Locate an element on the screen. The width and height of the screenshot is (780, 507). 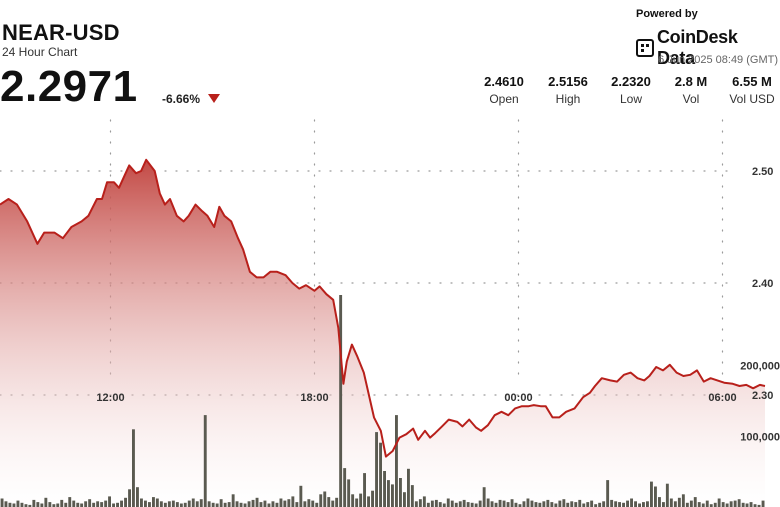
stat-label: Open is located at coordinates (504, 99).